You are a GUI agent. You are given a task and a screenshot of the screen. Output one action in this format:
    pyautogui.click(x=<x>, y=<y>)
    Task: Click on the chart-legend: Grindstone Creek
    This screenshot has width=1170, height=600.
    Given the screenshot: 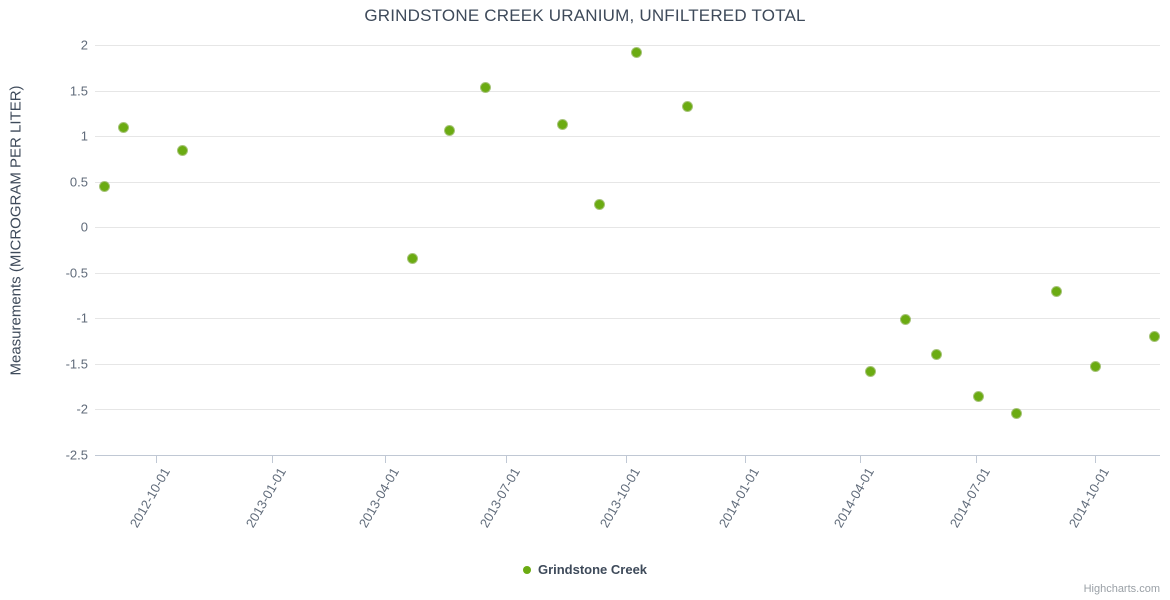 What is the action you would take?
    pyautogui.click(x=585, y=569)
    